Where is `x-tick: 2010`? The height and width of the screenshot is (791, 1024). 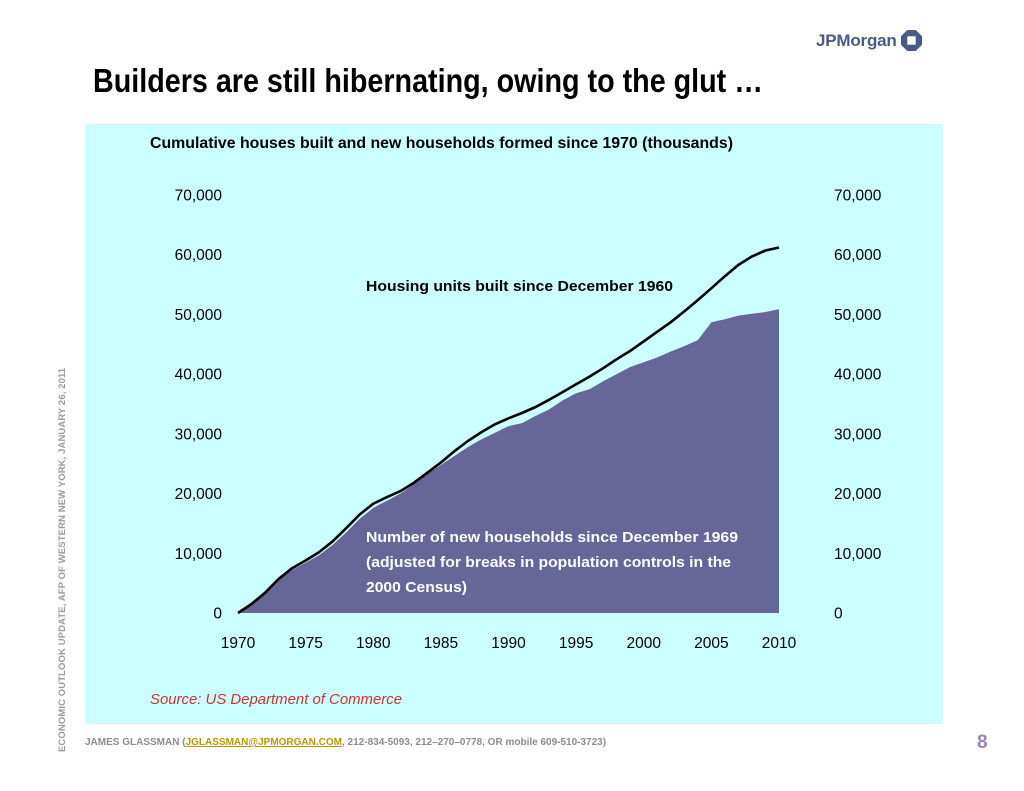
x-tick: 2010 is located at coordinates (779, 643).